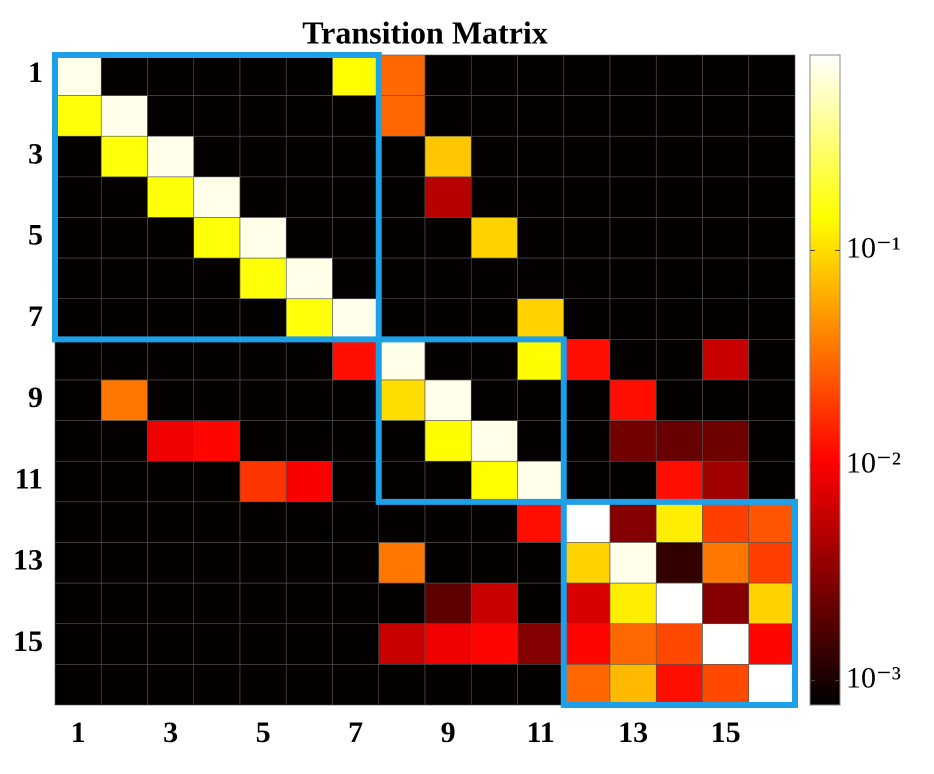 This screenshot has height=774, width=934. Describe the element at coordinates (448, 732) in the screenshot. I see `x-tick-label: 9` at that location.